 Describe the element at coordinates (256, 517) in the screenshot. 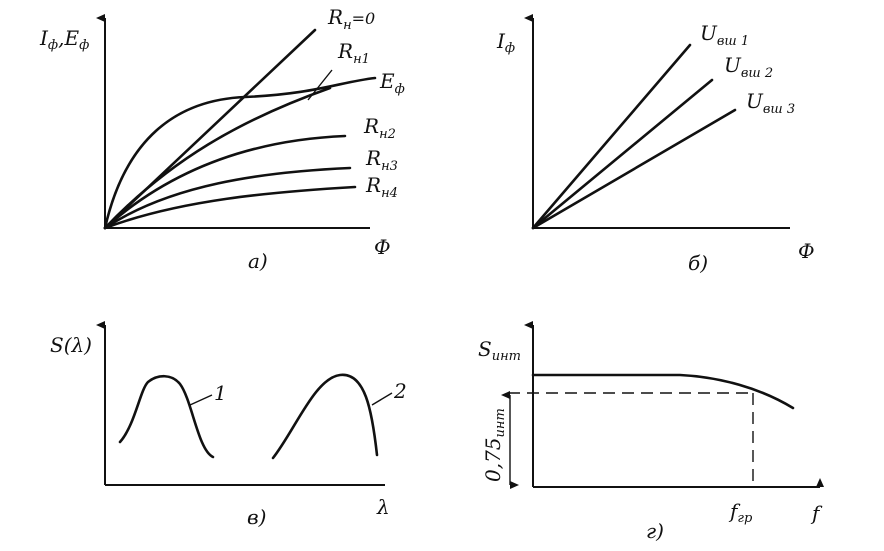

I see `caption: в)` at that location.